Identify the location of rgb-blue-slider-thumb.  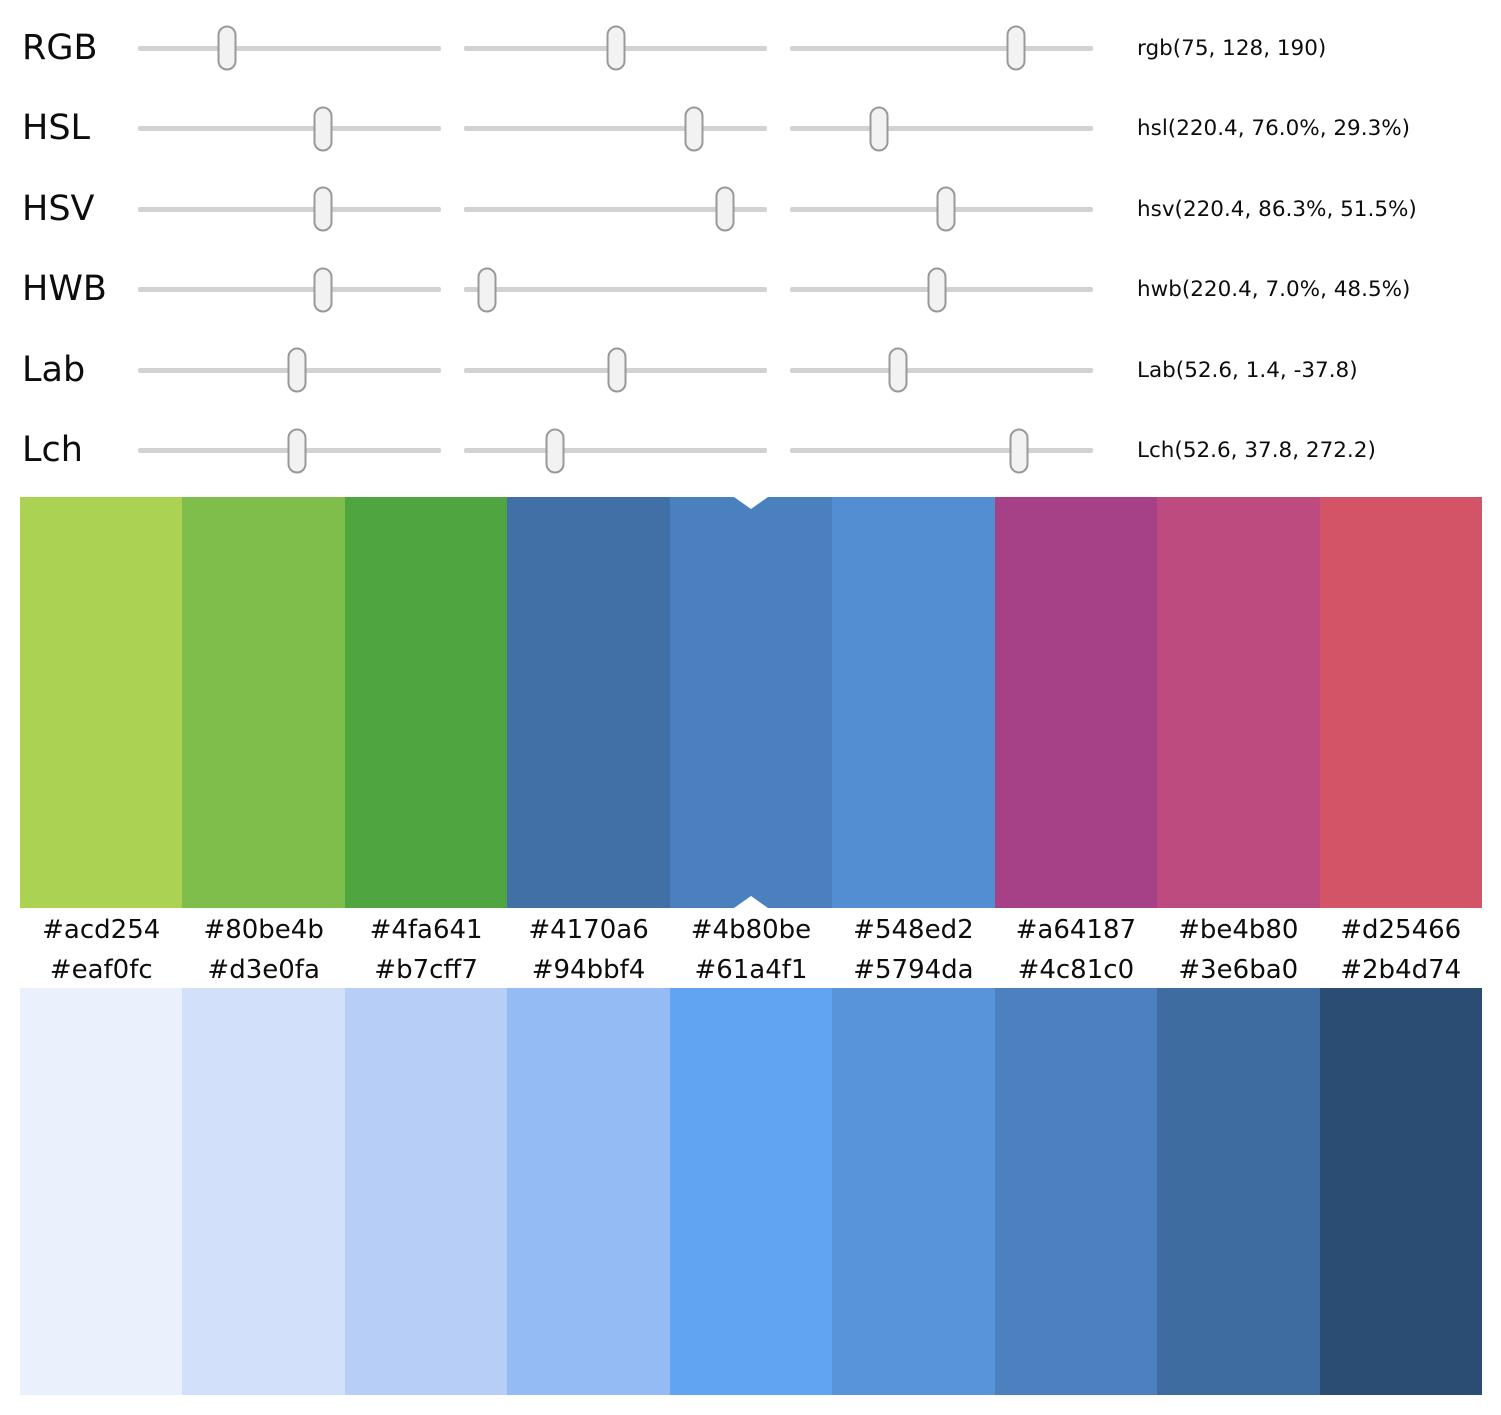
(1016, 48).